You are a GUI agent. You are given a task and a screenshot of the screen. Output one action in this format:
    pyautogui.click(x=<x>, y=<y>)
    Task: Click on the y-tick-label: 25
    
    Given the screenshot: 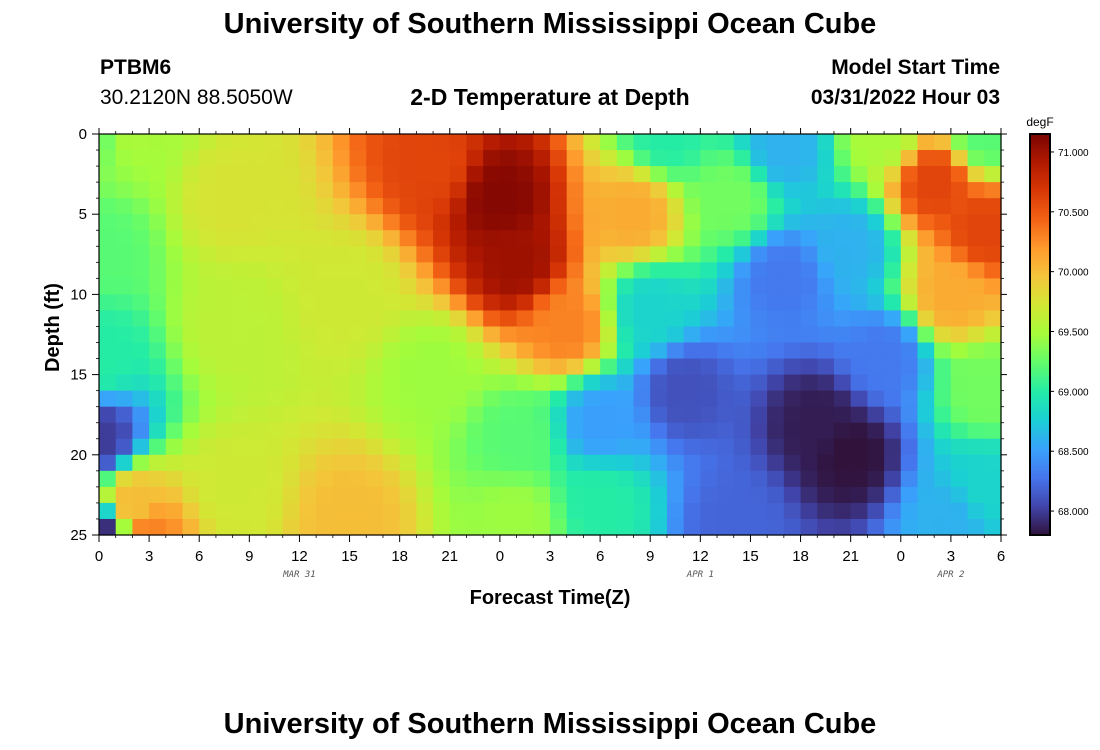 What is the action you would take?
    pyautogui.click(x=78, y=535)
    